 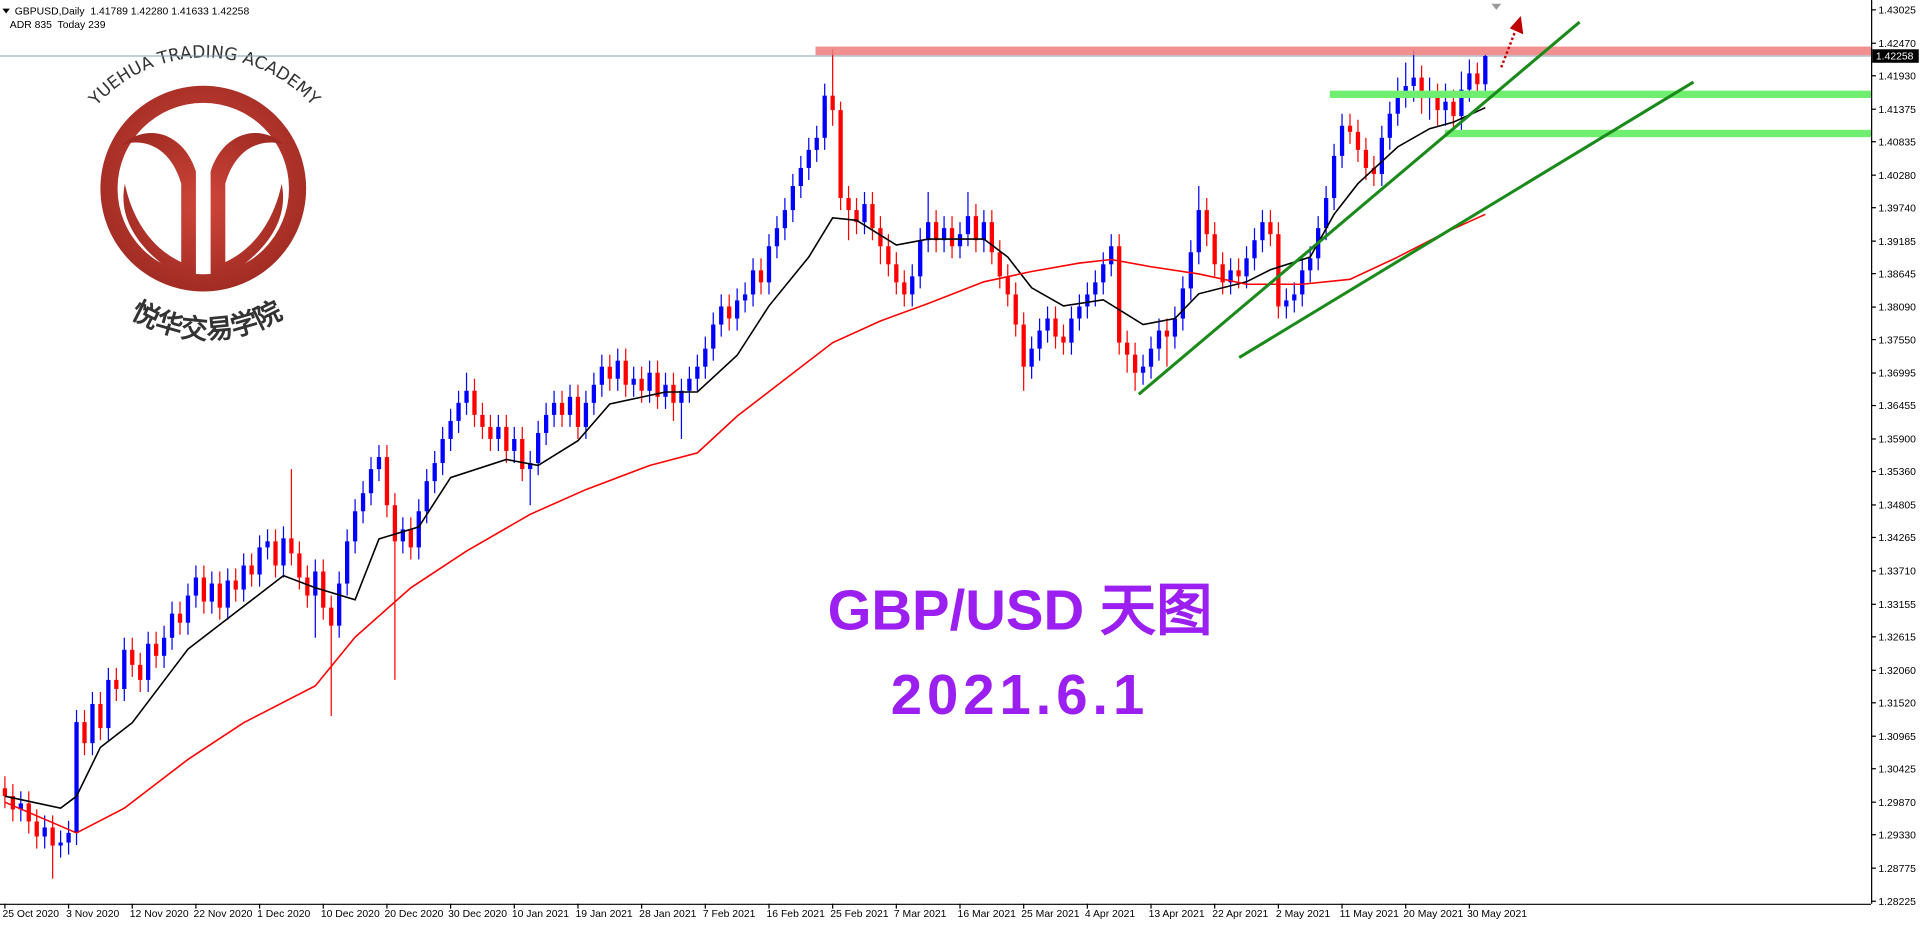 What do you see at coordinates (1897, 308) in the screenshot?
I see `y-tick-label: 1.38090` at bounding box center [1897, 308].